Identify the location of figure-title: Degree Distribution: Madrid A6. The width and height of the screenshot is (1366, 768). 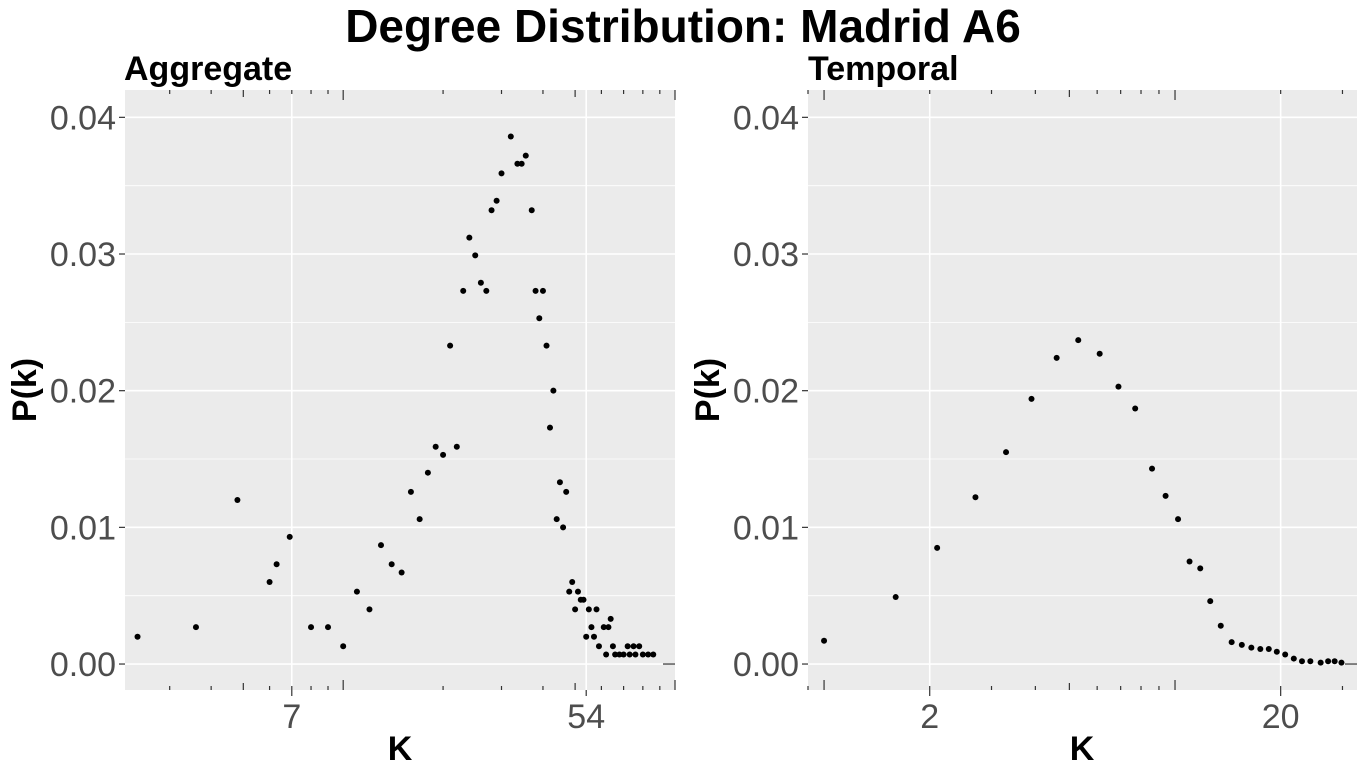
(683, 26).